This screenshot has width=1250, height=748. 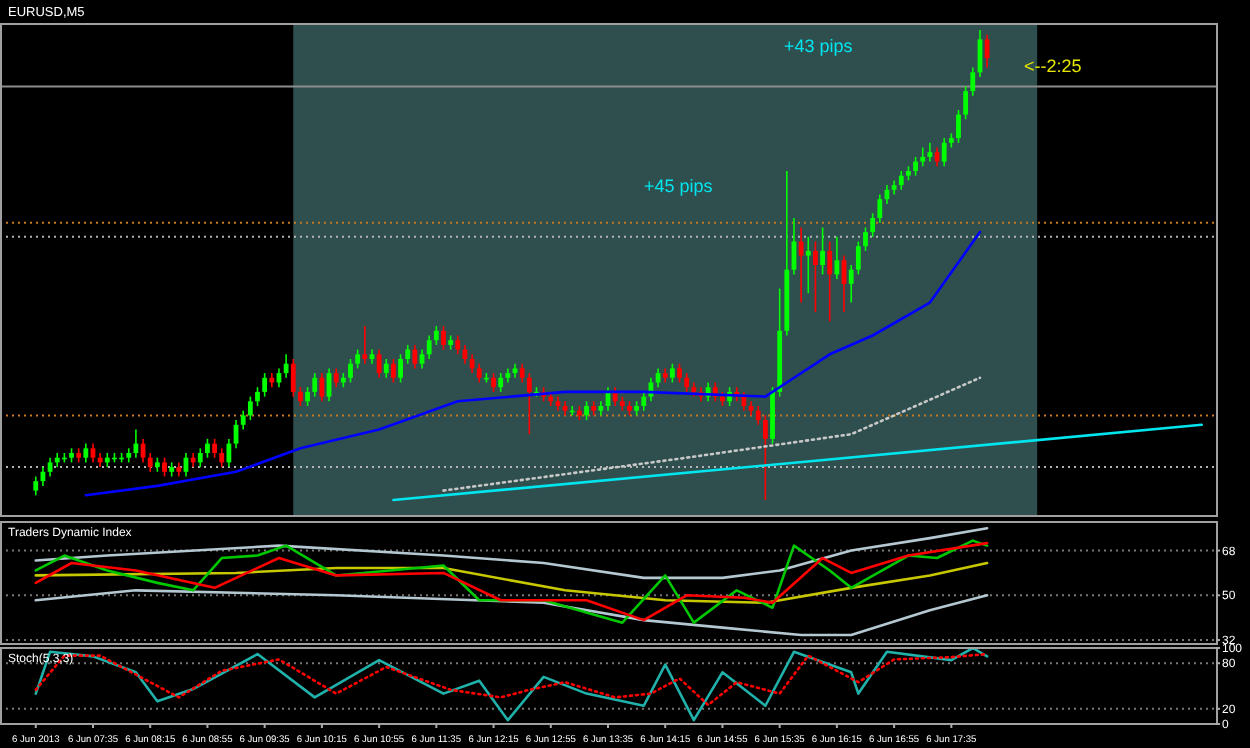 What do you see at coordinates (819, 46) in the screenshot?
I see `annotation: +43 pips` at bounding box center [819, 46].